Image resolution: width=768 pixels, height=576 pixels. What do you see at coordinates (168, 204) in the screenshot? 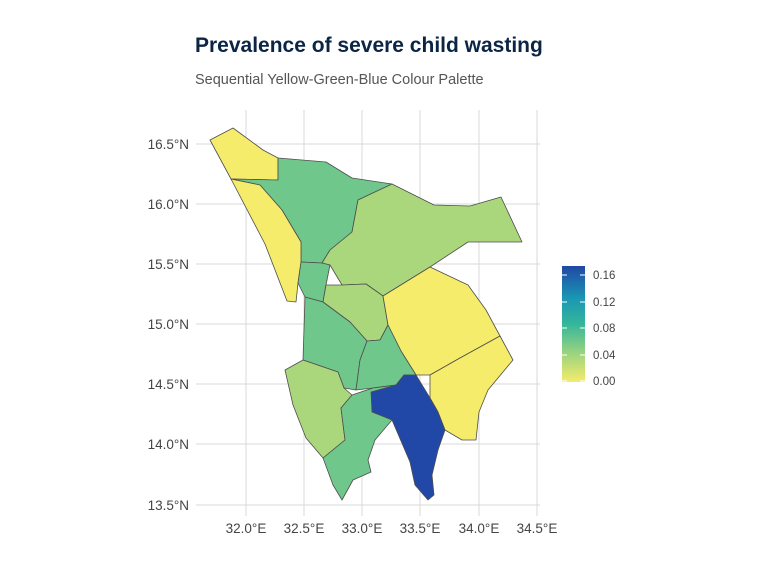
I see `y-tick-label: 16.0°N` at bounding box center [168, 204].